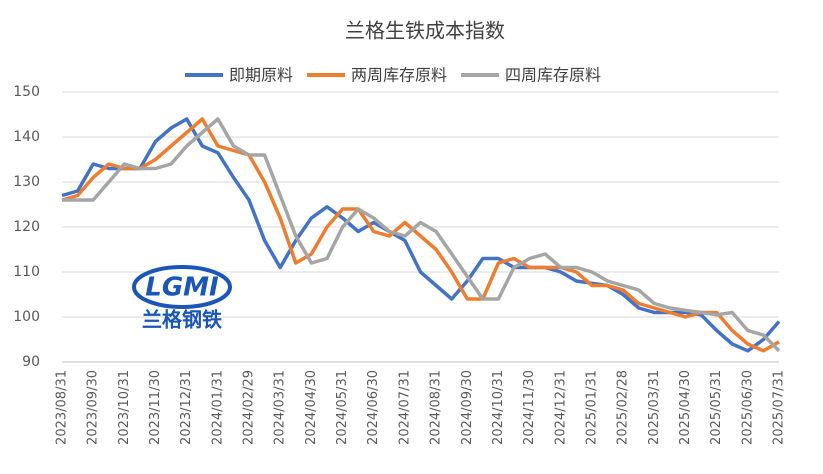 This screenshot has height=474, width=823. What do you see at coordinates (685, 407) in the screenshot?
I see `x-tick-label: 2025/04/30` at bounding box center [685, 407].